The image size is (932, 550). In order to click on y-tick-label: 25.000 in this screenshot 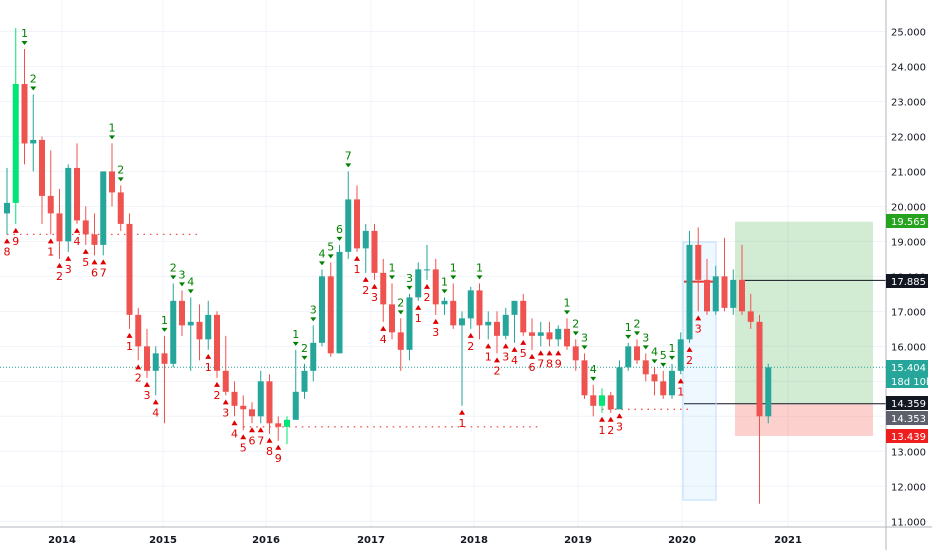, I will do `click(908, 32)`.